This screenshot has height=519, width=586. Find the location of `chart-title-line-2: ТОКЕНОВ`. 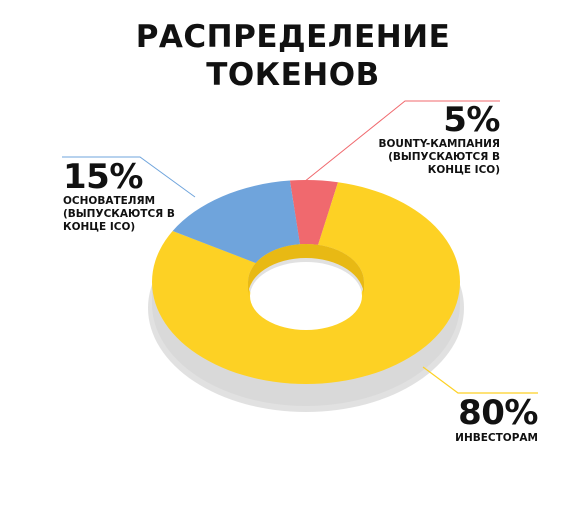

chart-title-line-2: ТОКЕНОВ is located at coordinates (293, 75).